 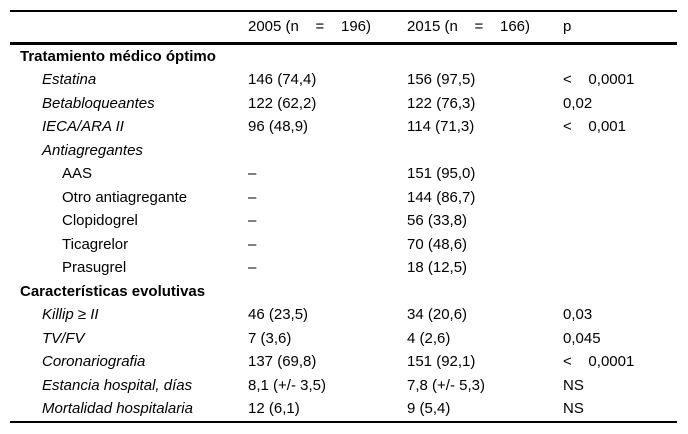 What do you see at coordinates (70, 314) in the screenshot?
I see `row-label: Killip ≥ II` at bounding box center [70, 314].